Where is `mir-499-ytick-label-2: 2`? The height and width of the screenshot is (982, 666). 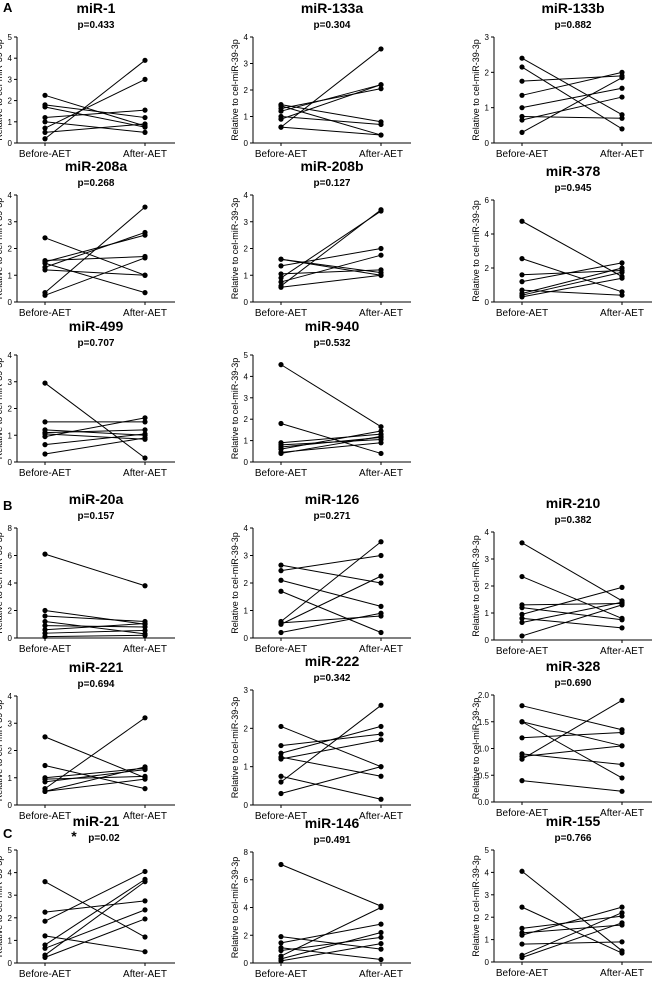
mir-499-ytick-label-2: 2 is located at coordinates (10, 409).